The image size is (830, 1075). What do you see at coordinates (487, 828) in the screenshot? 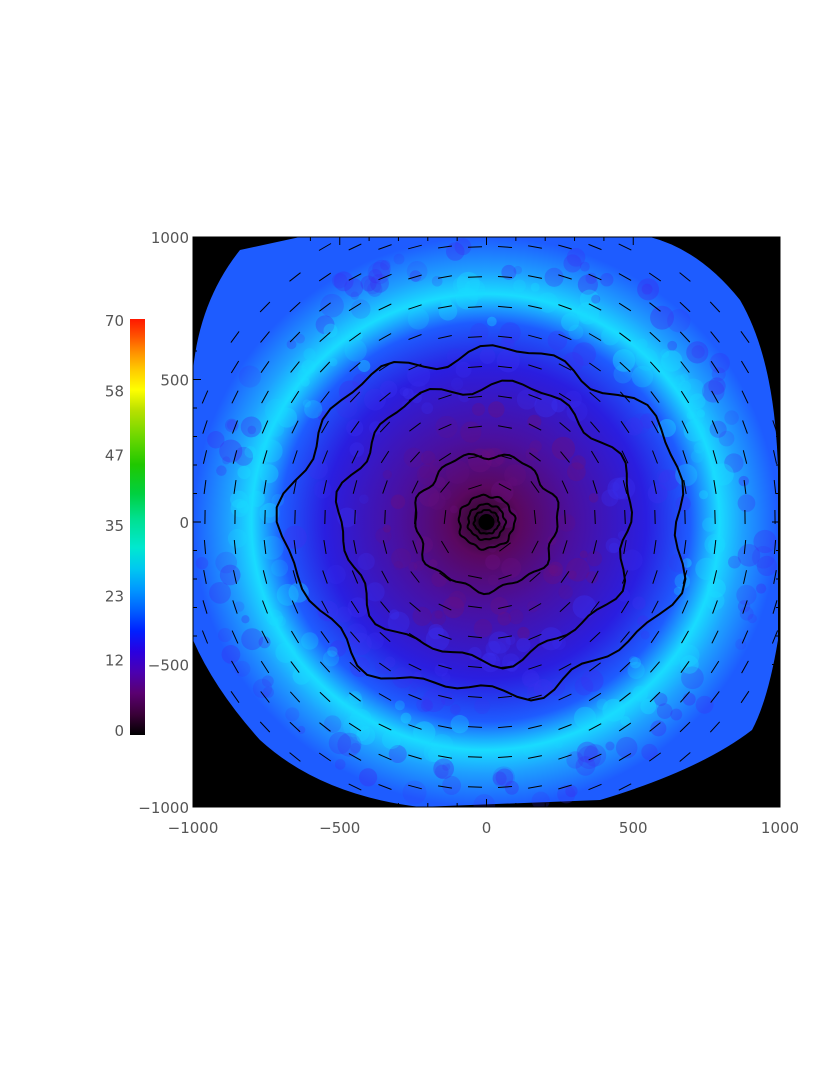
I see `x-tick-label: 0` at bounding box center [487, 828].